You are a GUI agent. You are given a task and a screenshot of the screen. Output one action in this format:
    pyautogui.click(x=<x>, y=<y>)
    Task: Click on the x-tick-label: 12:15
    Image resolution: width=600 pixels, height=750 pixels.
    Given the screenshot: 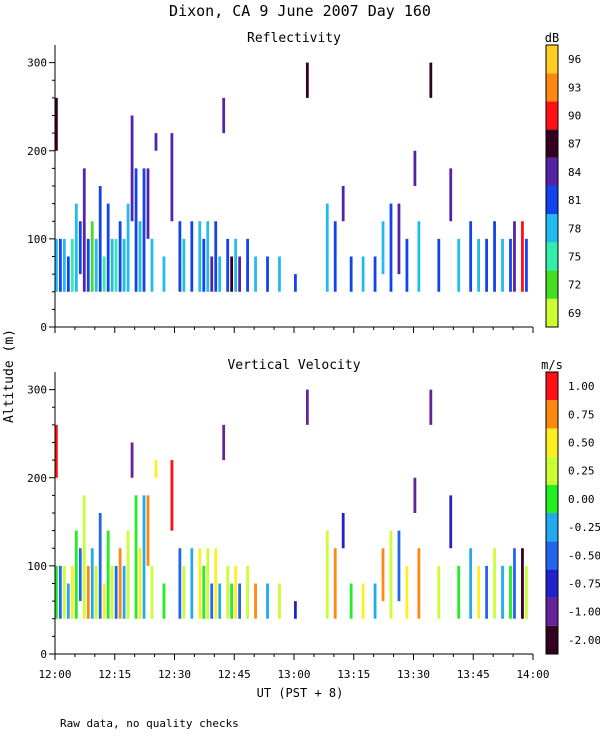 What is the action you would take?
    pyautogui.click(x=114, y=674)
    